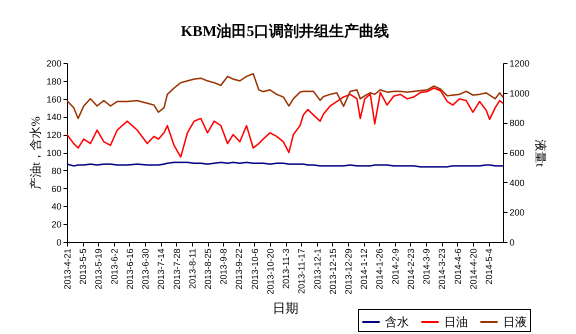 Image resolution: width=576 pixels, height=334 pixels. What do you see at coordinates (517, 213) in the screenshot?
I see `y2-tick-label: 200` at bounding box center [517, 213].